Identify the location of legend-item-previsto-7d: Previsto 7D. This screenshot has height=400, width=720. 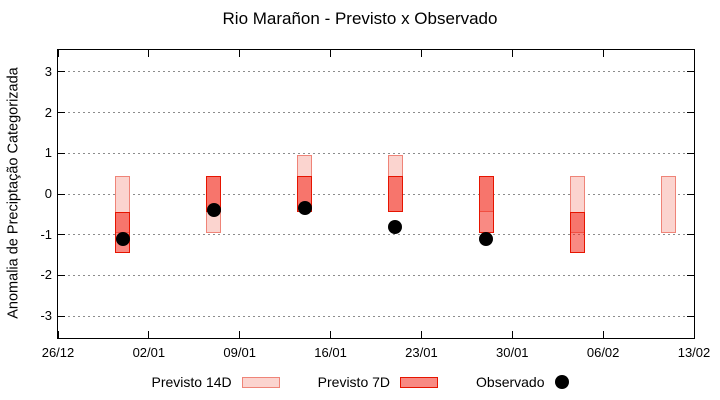
(378, 382).